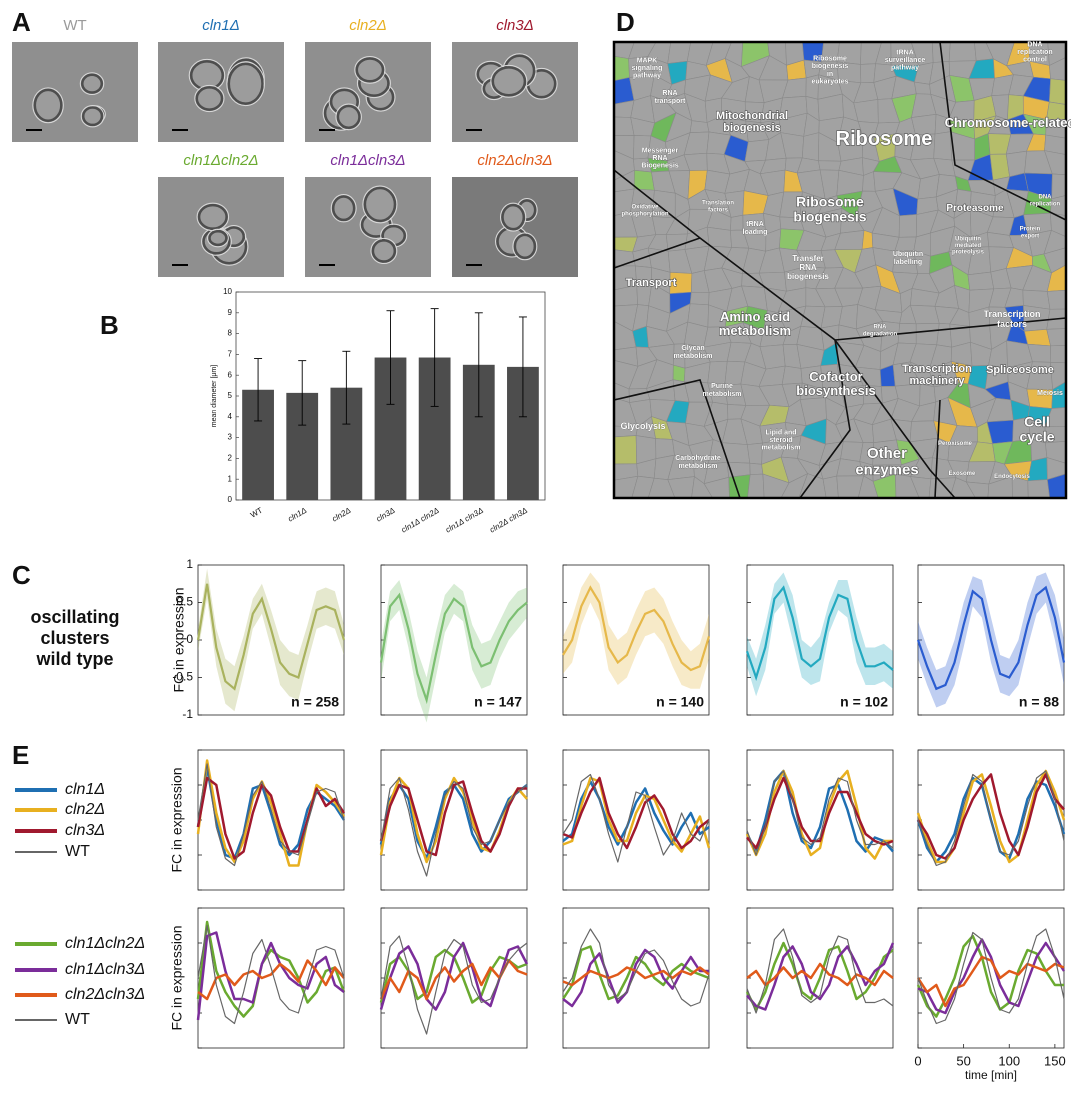  What do you see at coordinates (1012, 324) in the screenshot?
I see `map-label-line: factors` at bounding box center [1012, 324].